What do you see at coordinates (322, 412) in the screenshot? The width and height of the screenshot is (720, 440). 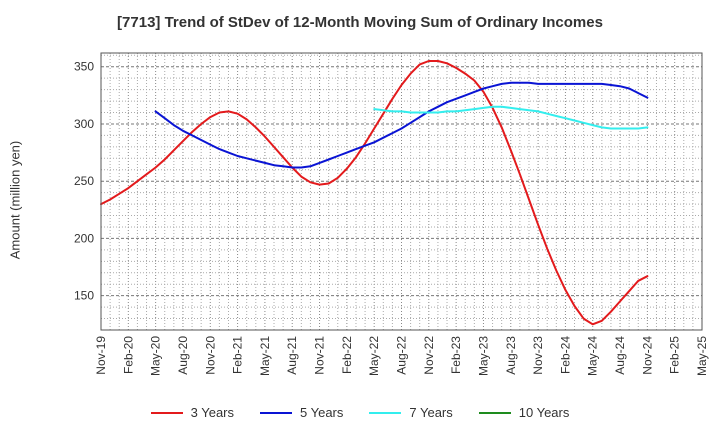 I see `legend-label: 5 Years` at bounding box center [322, 412].